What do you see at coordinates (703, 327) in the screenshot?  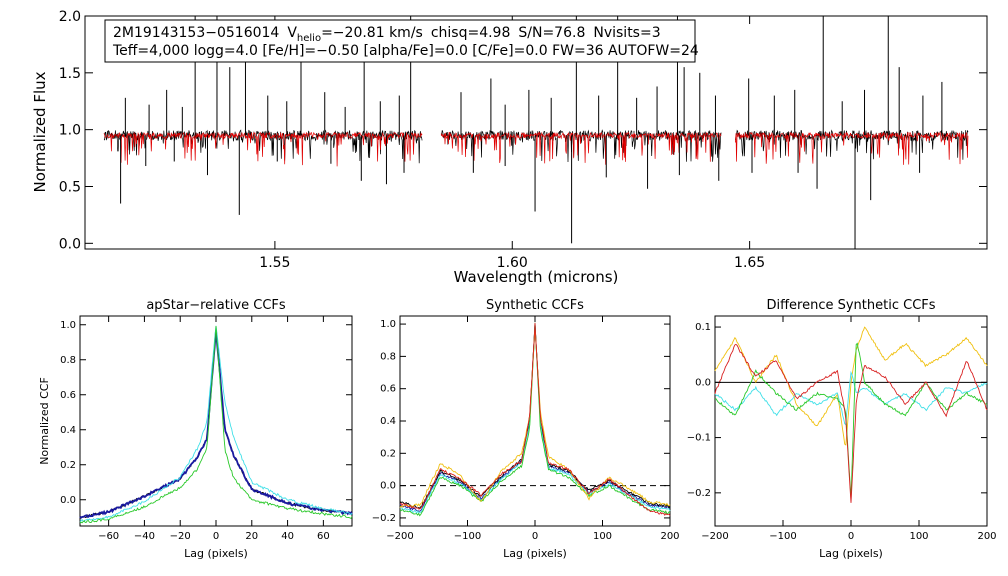 I see `y-tick-label: 0.1` at bounding box center [703, 327].